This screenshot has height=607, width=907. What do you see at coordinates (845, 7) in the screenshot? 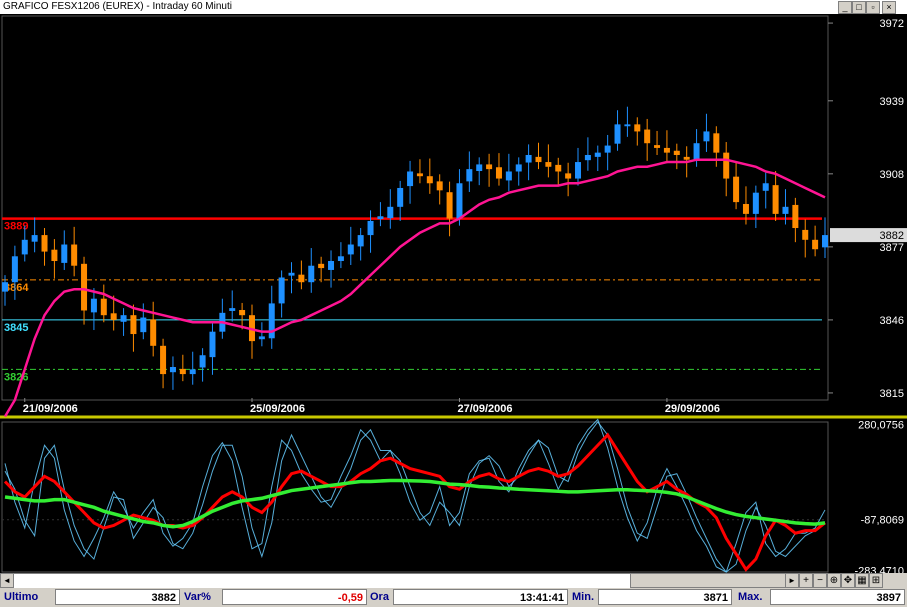
I see `minimize-button: _` at bounding box center [845, 7].